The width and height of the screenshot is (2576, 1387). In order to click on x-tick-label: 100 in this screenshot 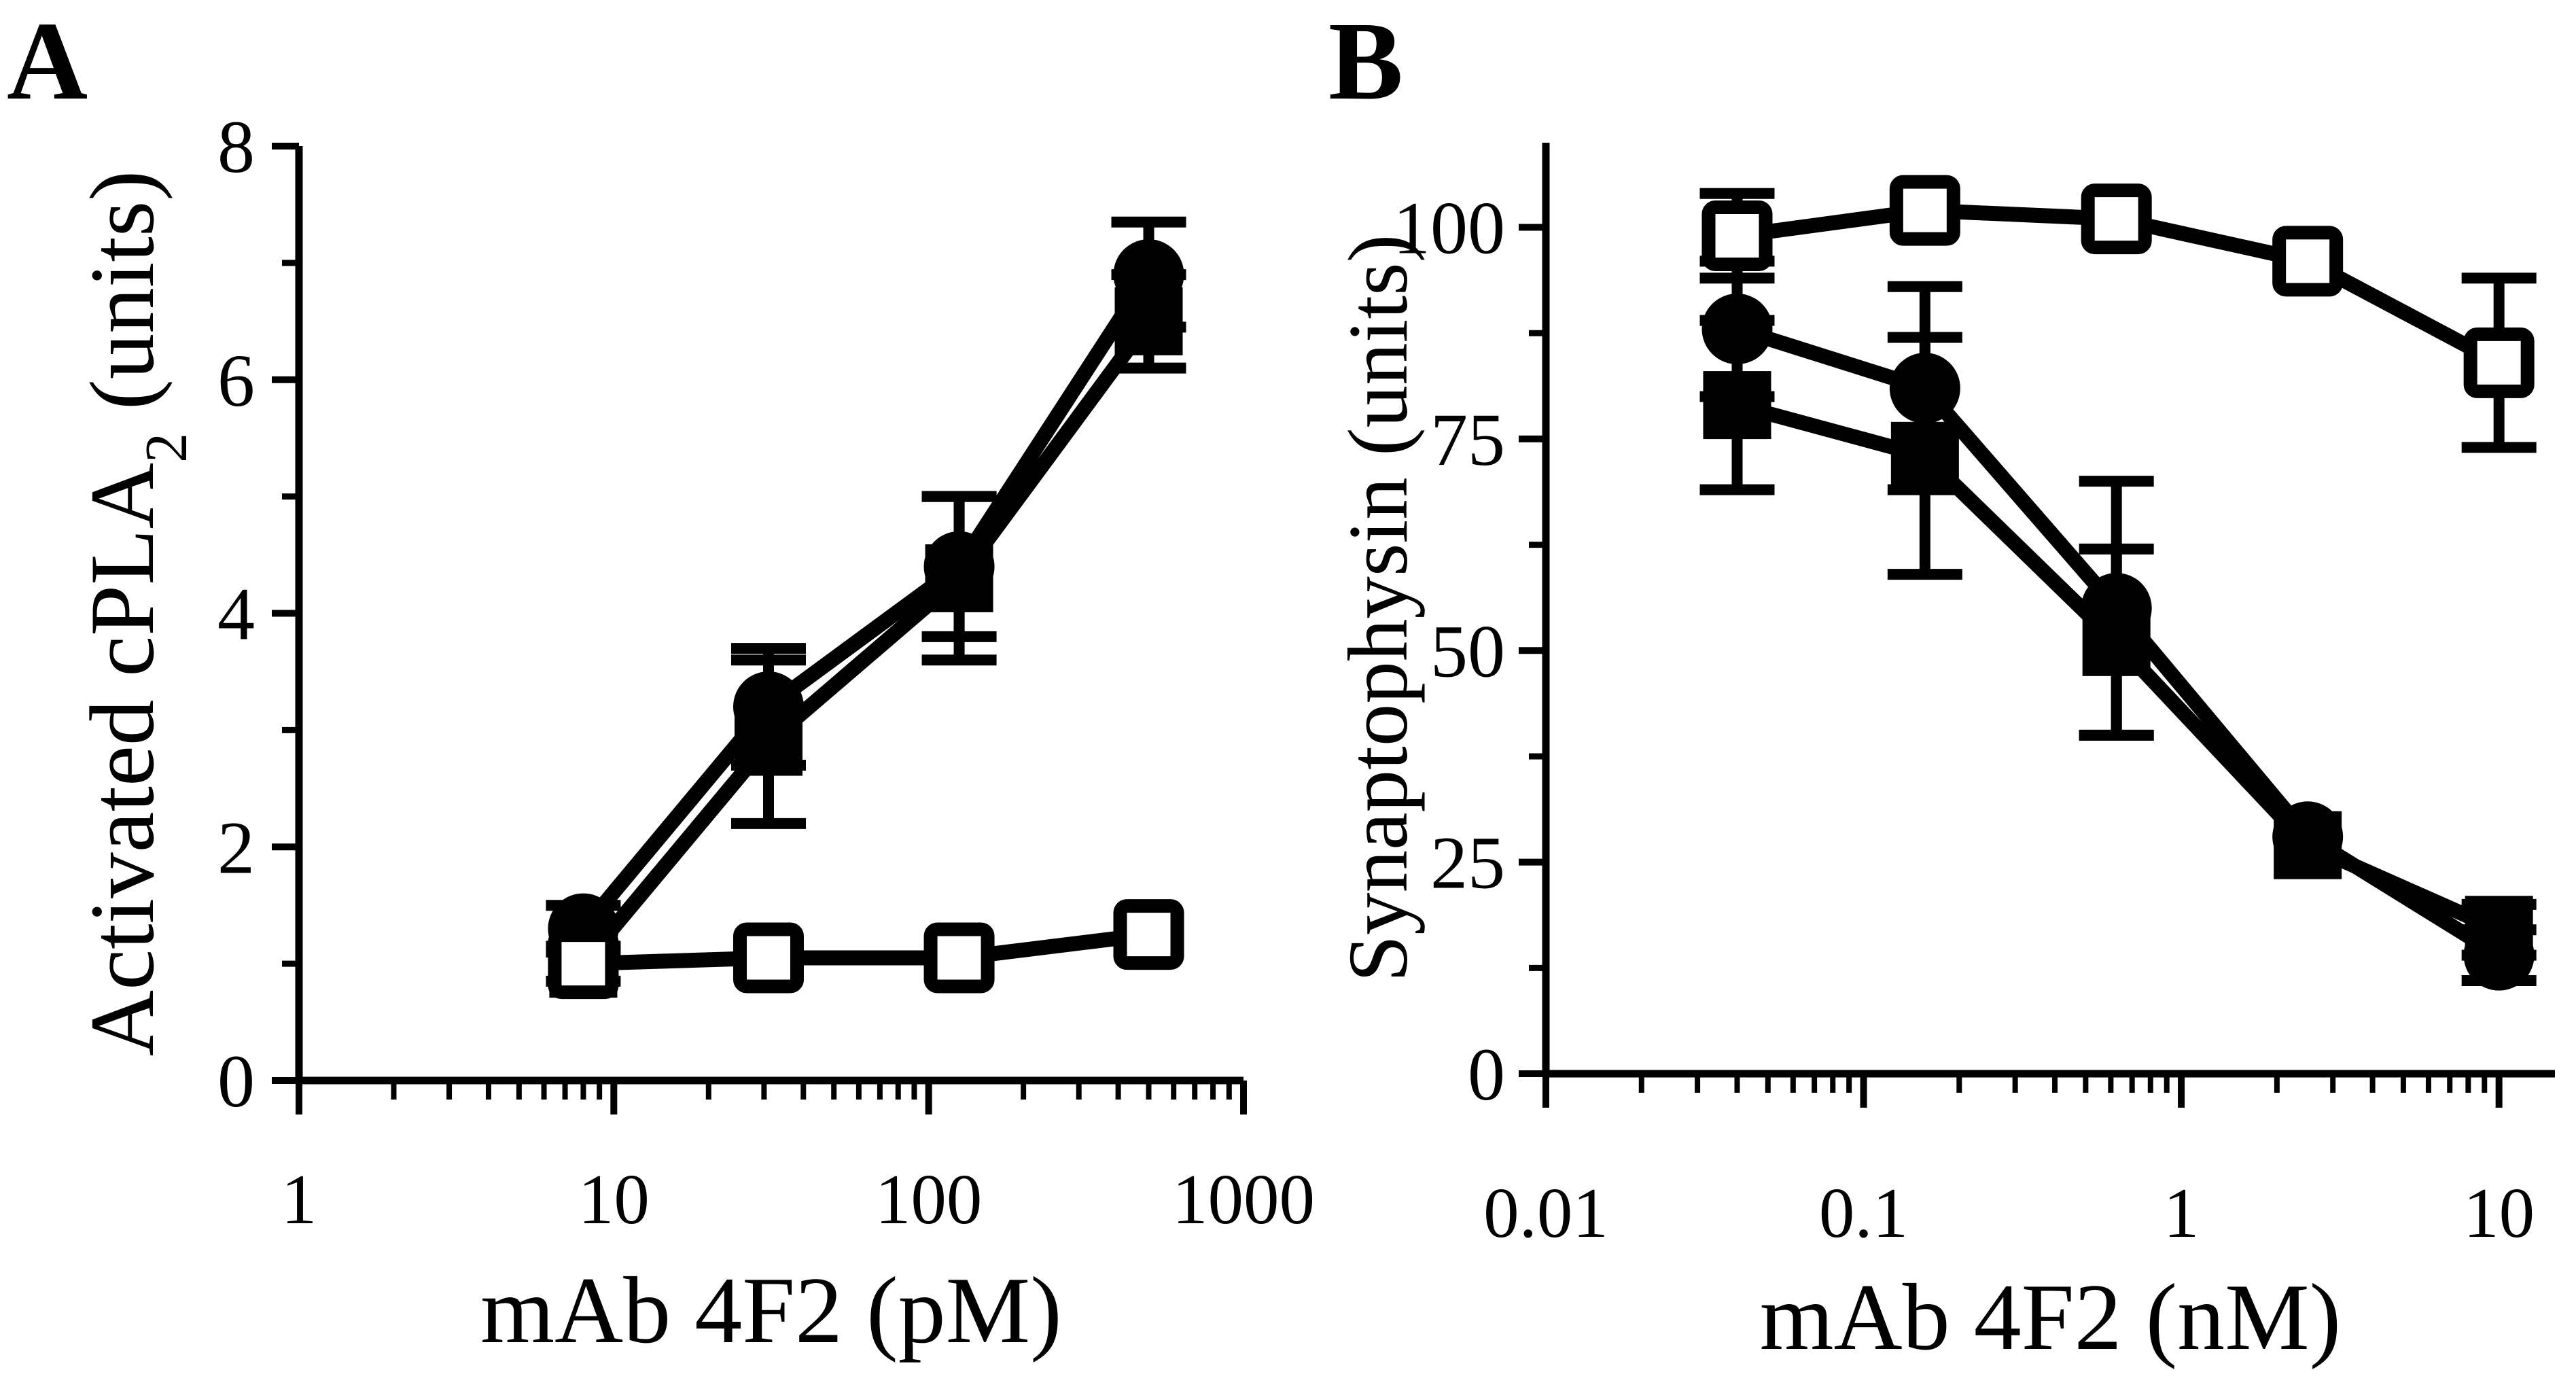, I will do `click(929, 1199)`.